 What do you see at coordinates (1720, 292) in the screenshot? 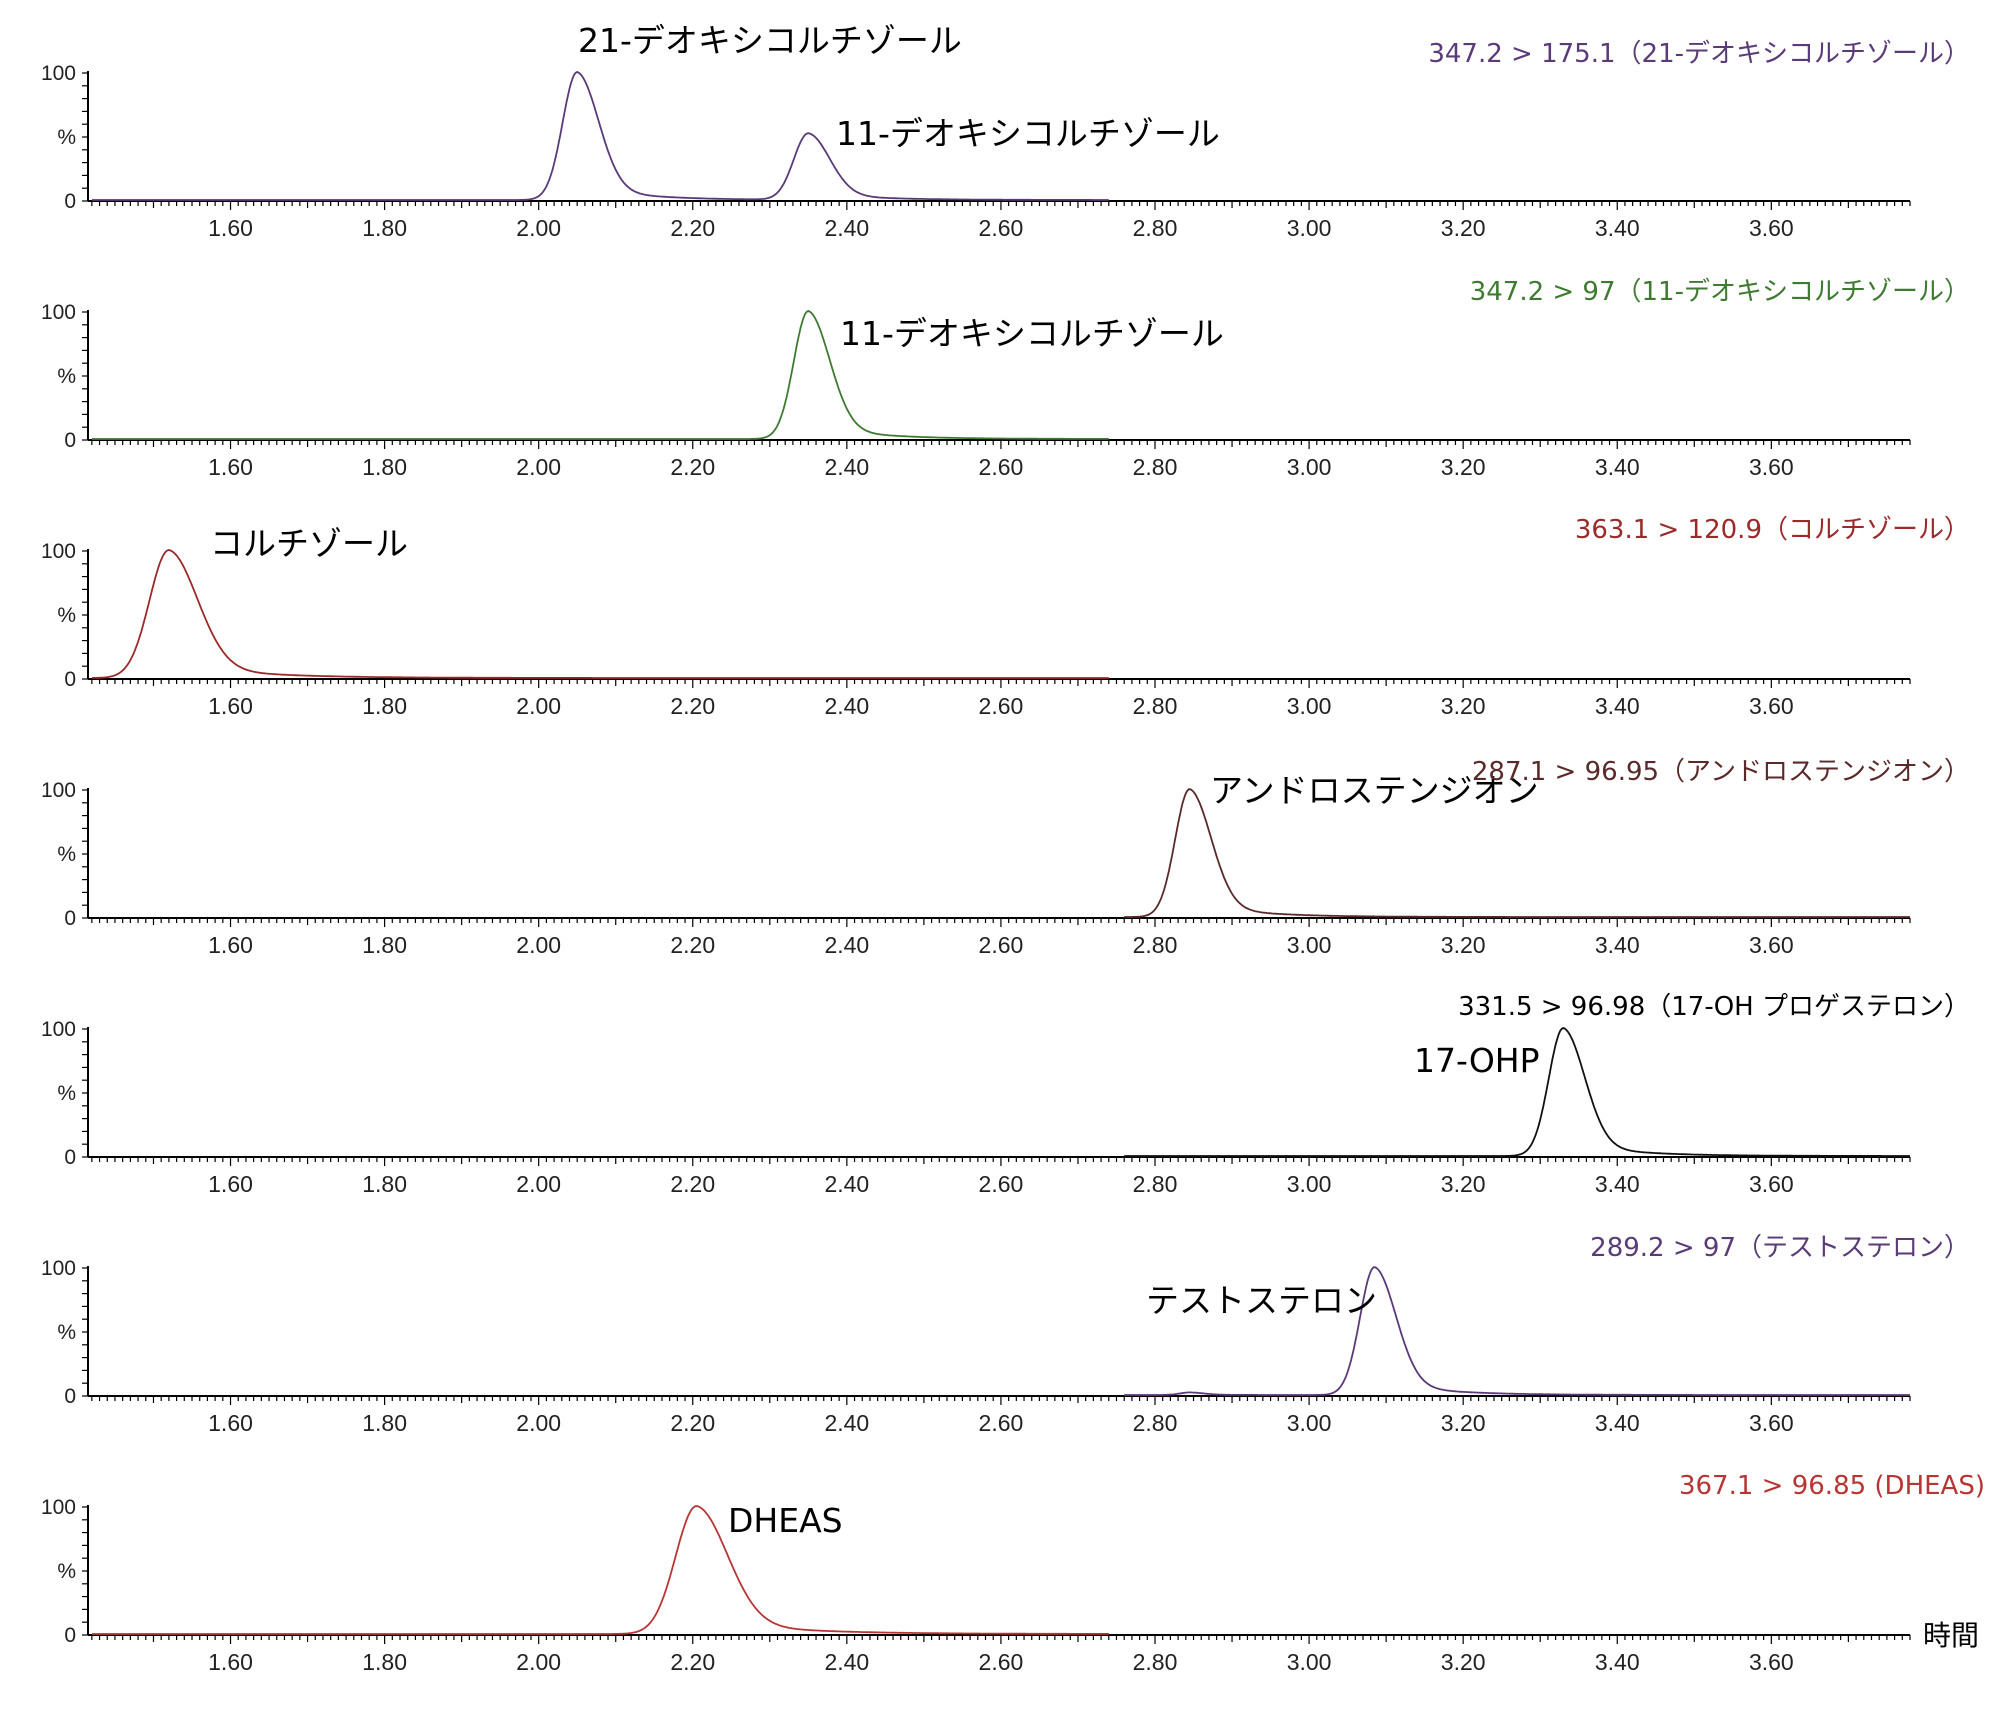
I see `transition-label: 347.2 > 97（11-デオキシコルチゾール）` at bounding box center [1720, 292].